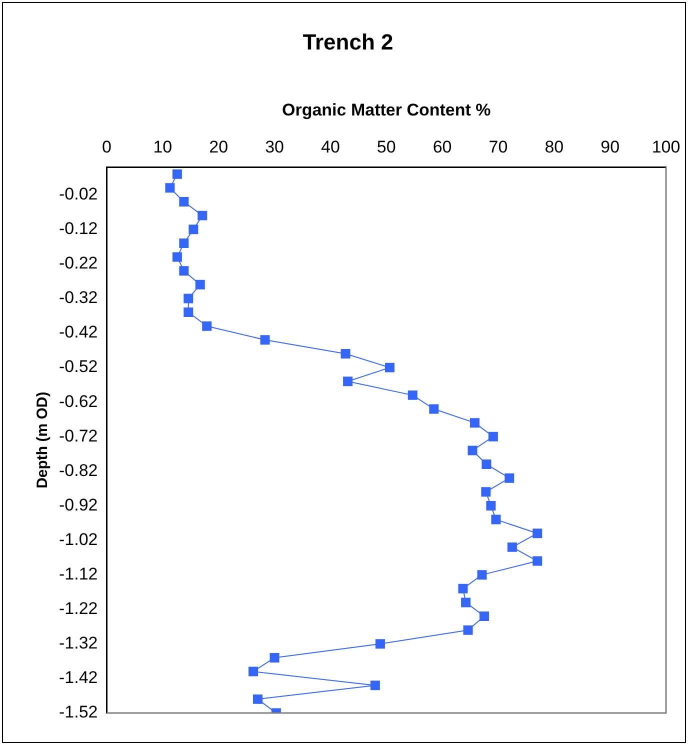  I want to click on x-tick-label: 100, so click(666, 147).